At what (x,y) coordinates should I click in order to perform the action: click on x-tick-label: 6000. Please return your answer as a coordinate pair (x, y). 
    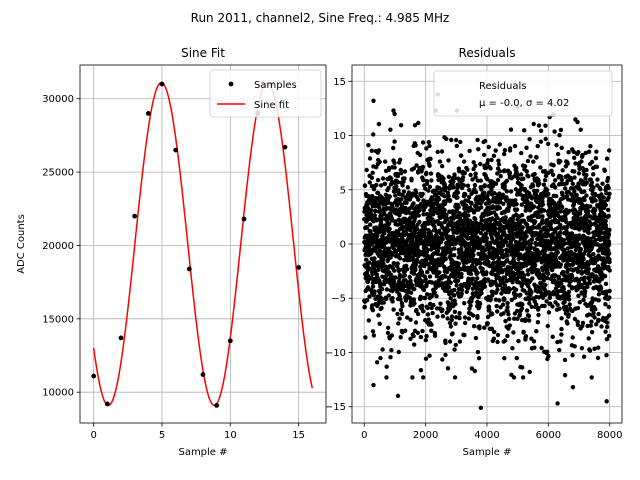
    Looking at the image, I should click on (548, 435).